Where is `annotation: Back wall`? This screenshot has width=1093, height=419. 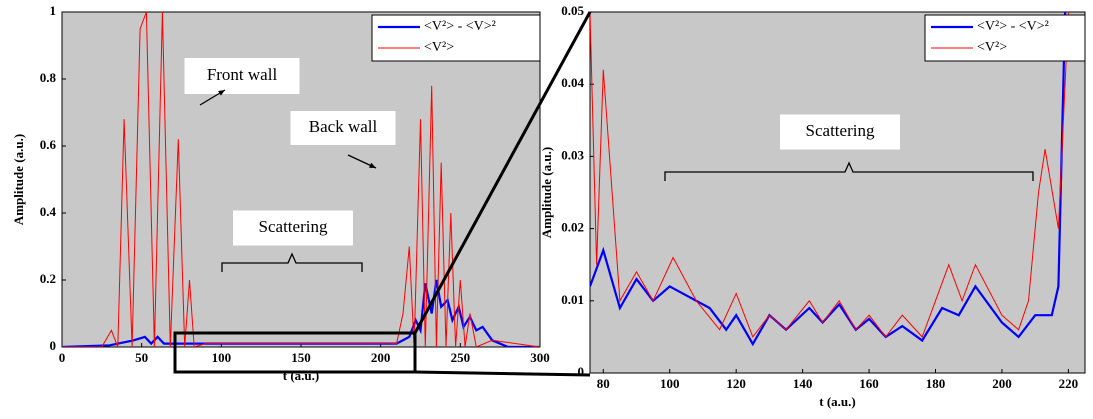 annotation: Back wall is located at coordinates (343, 126).